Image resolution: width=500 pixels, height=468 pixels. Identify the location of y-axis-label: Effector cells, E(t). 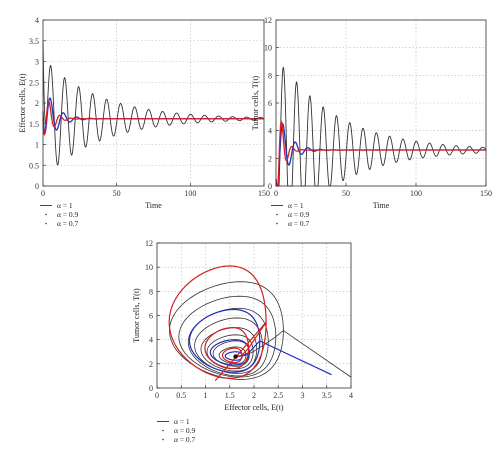
(22, 102).